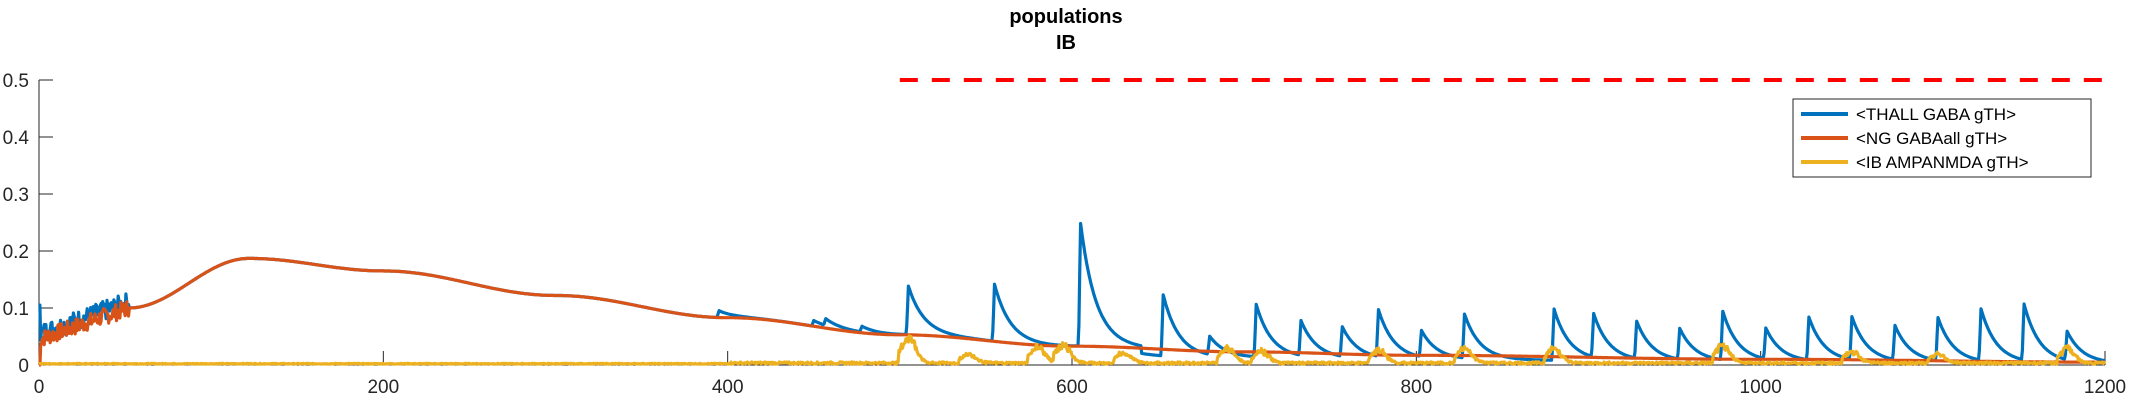  Describe the element at coordinates (16, 252) in the screenshot. I see `y-tick-label: 0.2` at that location.